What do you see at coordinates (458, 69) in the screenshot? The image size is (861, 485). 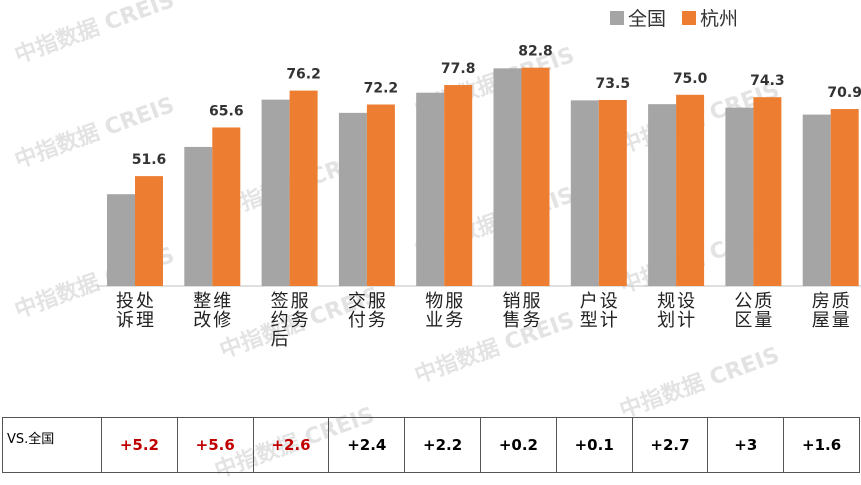 I see `data-label: 77.8` at bounding box center [458, 69].